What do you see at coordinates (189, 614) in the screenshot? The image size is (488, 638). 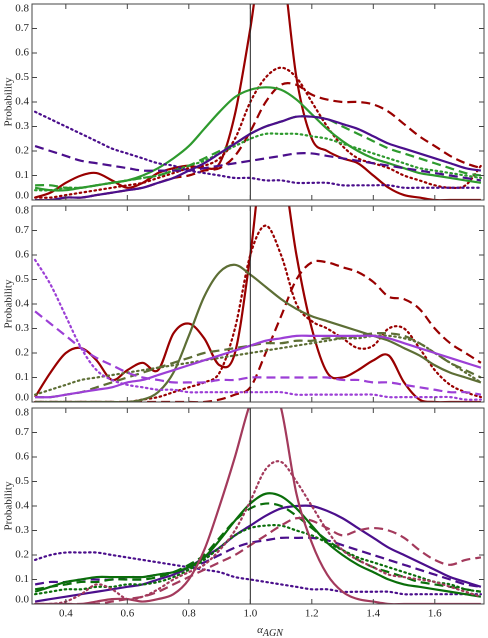 I see `x-tick-label: 0.8` at bounding box center [189, 614].